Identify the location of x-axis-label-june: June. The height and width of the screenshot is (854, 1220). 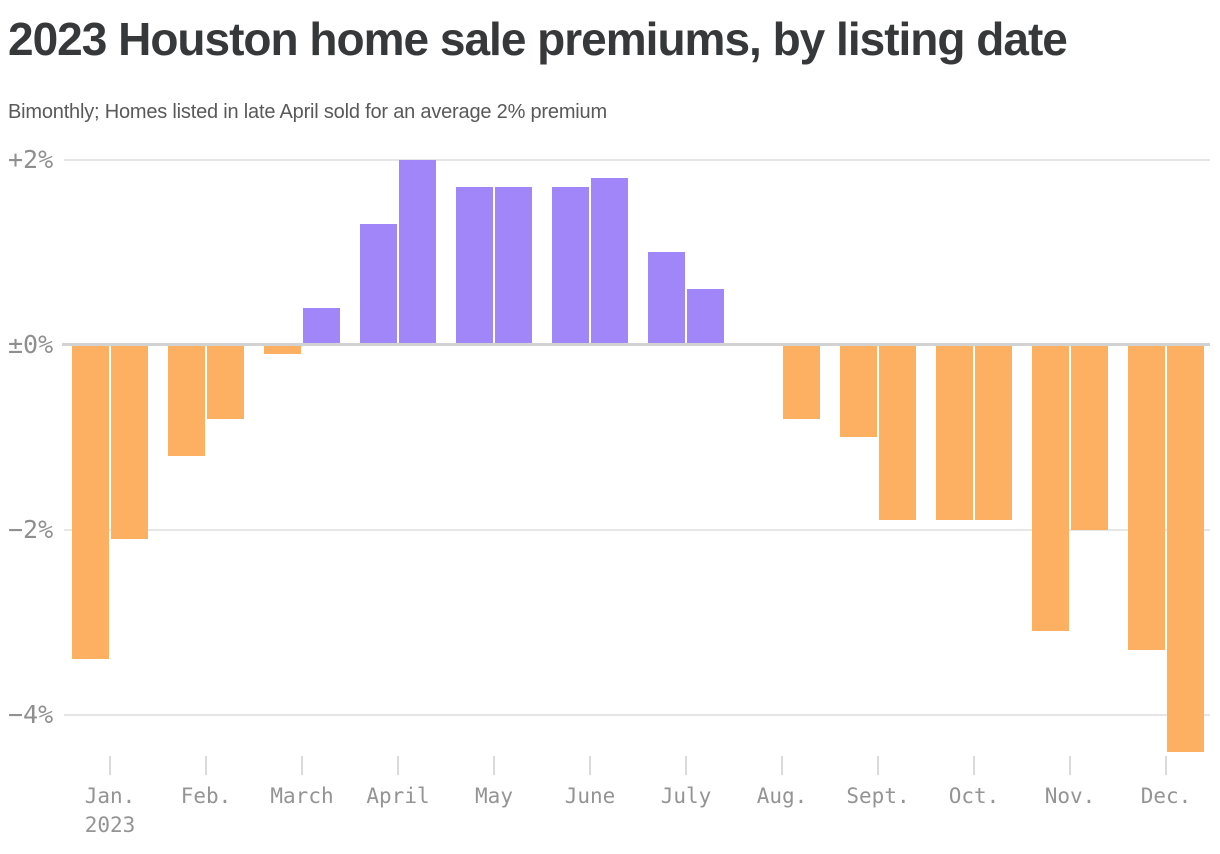
(590, 796).